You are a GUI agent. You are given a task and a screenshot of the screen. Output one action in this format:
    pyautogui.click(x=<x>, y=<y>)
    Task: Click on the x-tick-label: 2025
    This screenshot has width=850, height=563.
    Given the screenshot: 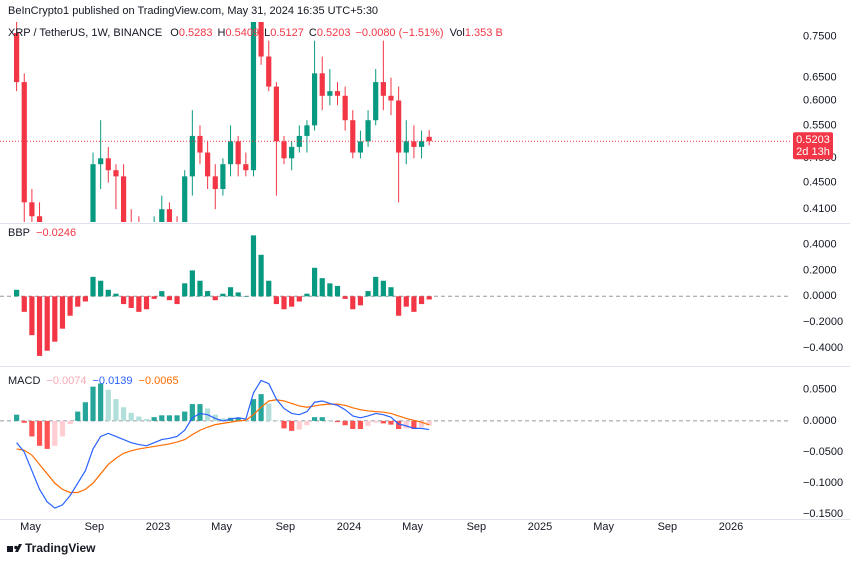 What is the action you would take?
    pyautogui.click(x=540, y=527)
    